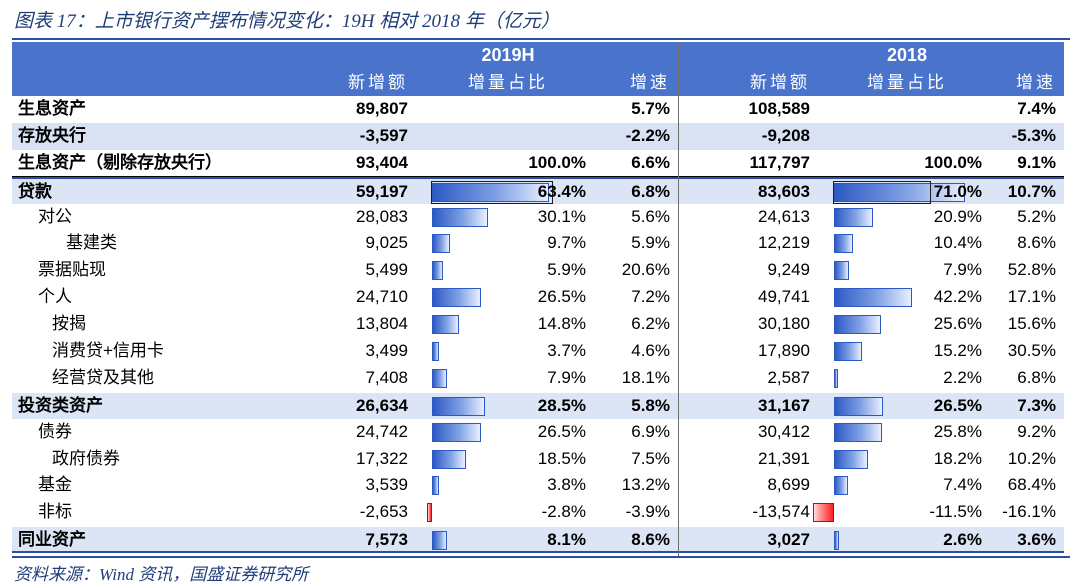  Describe the element at coordinates (957, 405) in the screenshot. I see `cell-share2: 26.5%` at that location.